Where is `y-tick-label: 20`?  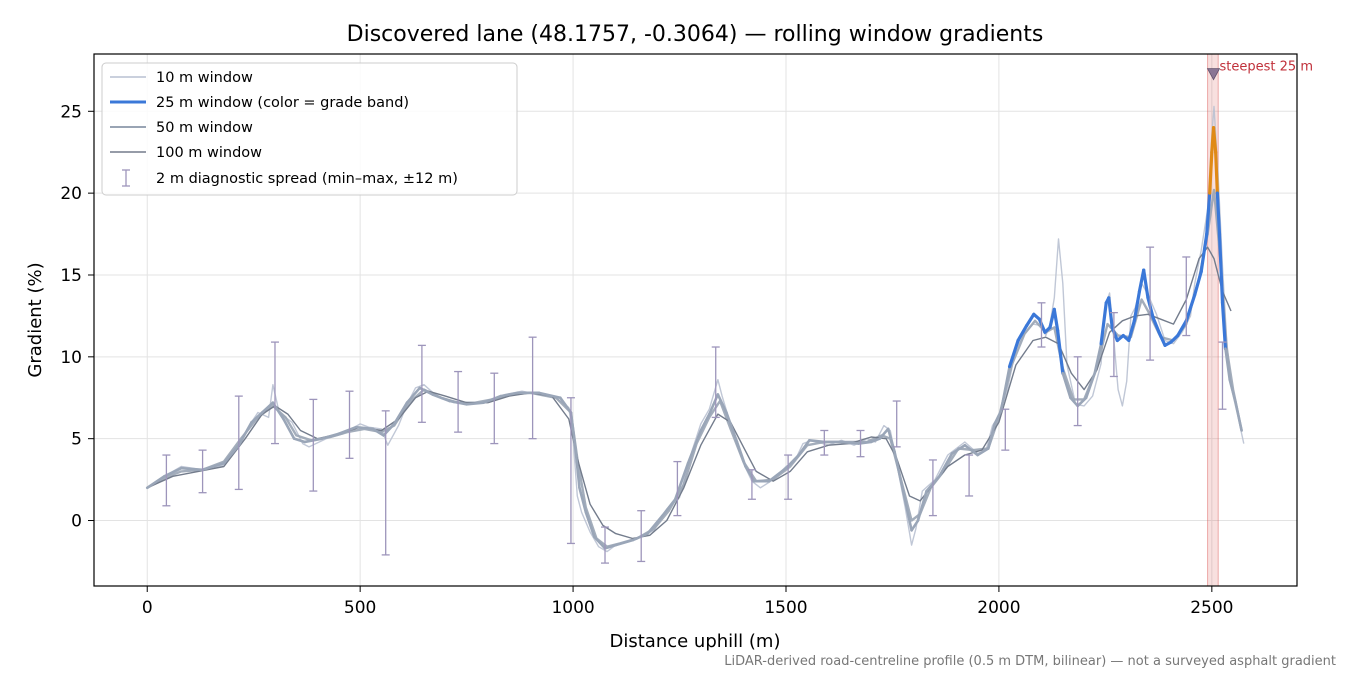 y-tick-label: 20 is located at coordinates (71, 194).